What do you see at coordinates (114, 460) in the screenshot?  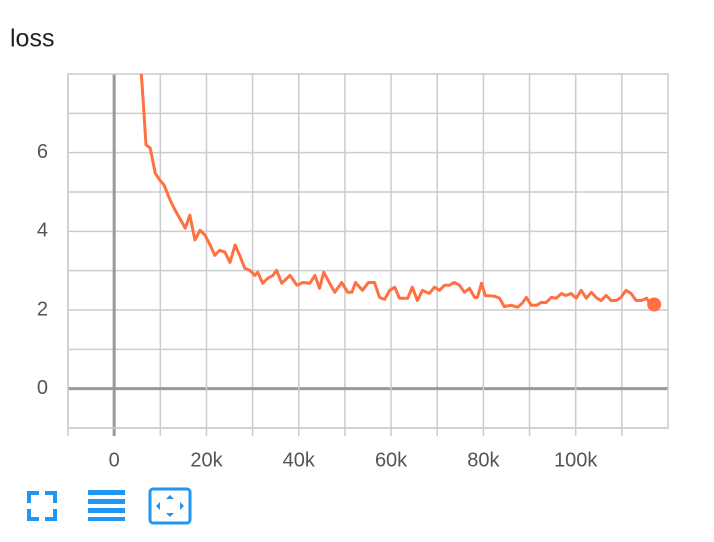 I see `x-tick-label: 0` at bounding box center [114, 460].